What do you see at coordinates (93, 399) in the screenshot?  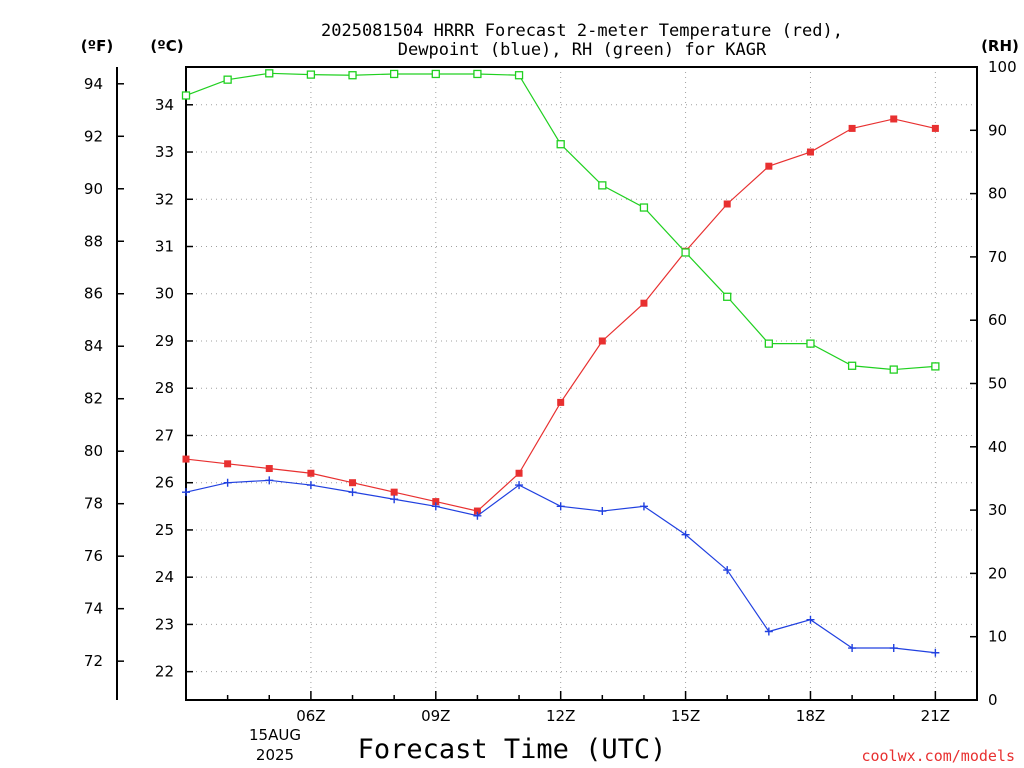 I see `fahrenheit-tick-label: 82` at bounding box center [93, 399].